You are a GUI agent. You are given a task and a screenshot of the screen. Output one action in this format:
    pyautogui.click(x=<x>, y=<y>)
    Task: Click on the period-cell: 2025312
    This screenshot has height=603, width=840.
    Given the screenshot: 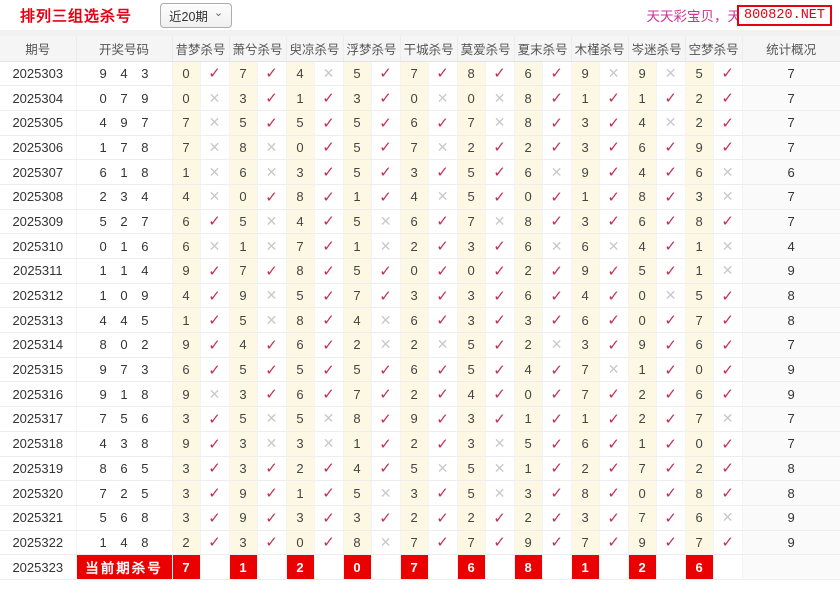 What is the action you would take?
    pyautogui.click(x=38, y=296)
    